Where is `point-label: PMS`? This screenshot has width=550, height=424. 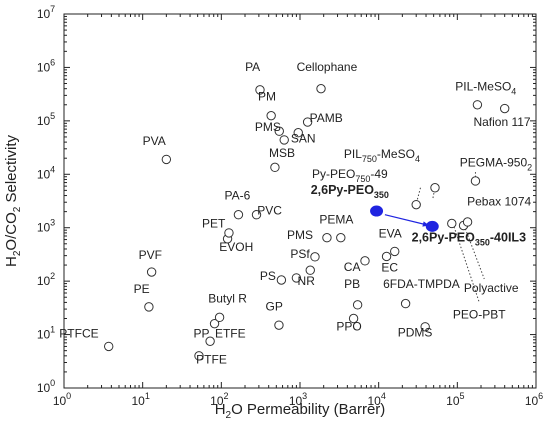 point-label: PMS is located at coordinates (300, 235).